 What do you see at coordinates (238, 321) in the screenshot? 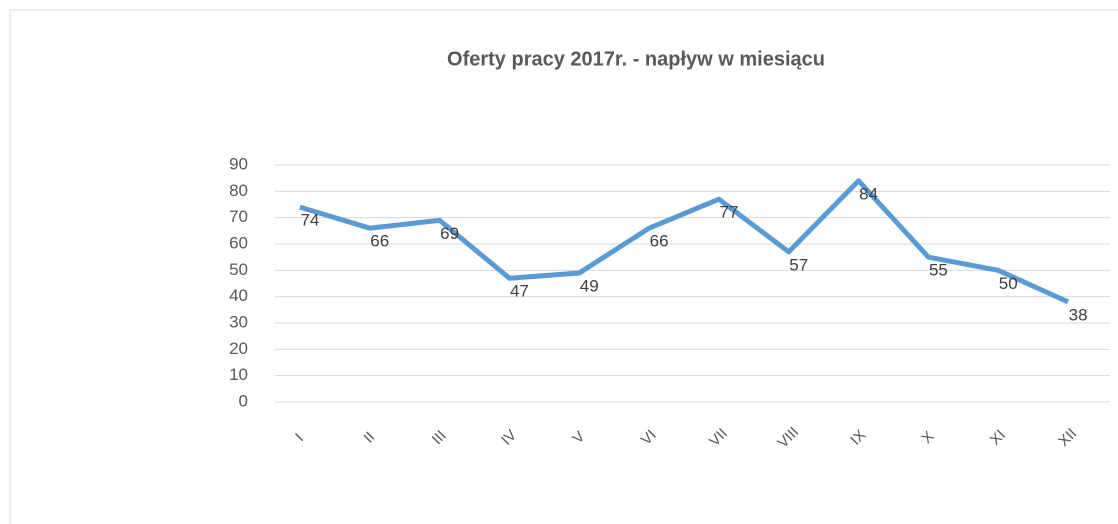
I see `y-tick-label: 30` at bounding box center [238, 321].